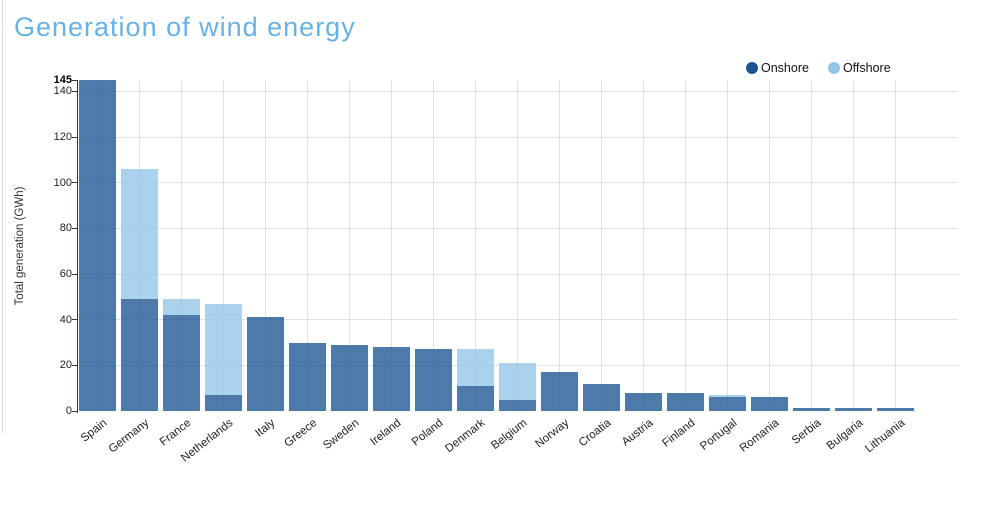  What do you see at coordinates (77, 246) in the screenshot?
I see `y-axis-line` at bounding box center [77, 246].